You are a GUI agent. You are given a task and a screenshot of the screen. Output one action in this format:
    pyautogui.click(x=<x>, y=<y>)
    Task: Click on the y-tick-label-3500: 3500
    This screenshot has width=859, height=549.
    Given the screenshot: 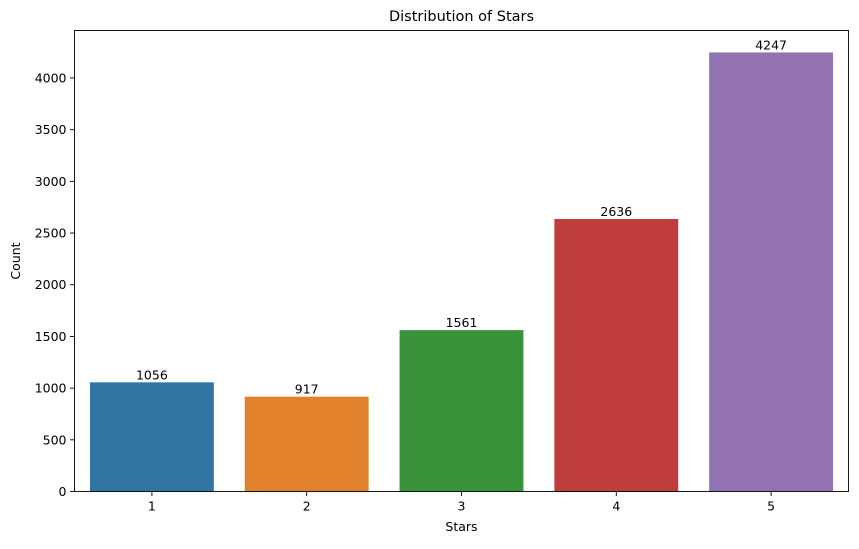 What is the action you would take?
    pyautogui.click(x=51, y=129)
    